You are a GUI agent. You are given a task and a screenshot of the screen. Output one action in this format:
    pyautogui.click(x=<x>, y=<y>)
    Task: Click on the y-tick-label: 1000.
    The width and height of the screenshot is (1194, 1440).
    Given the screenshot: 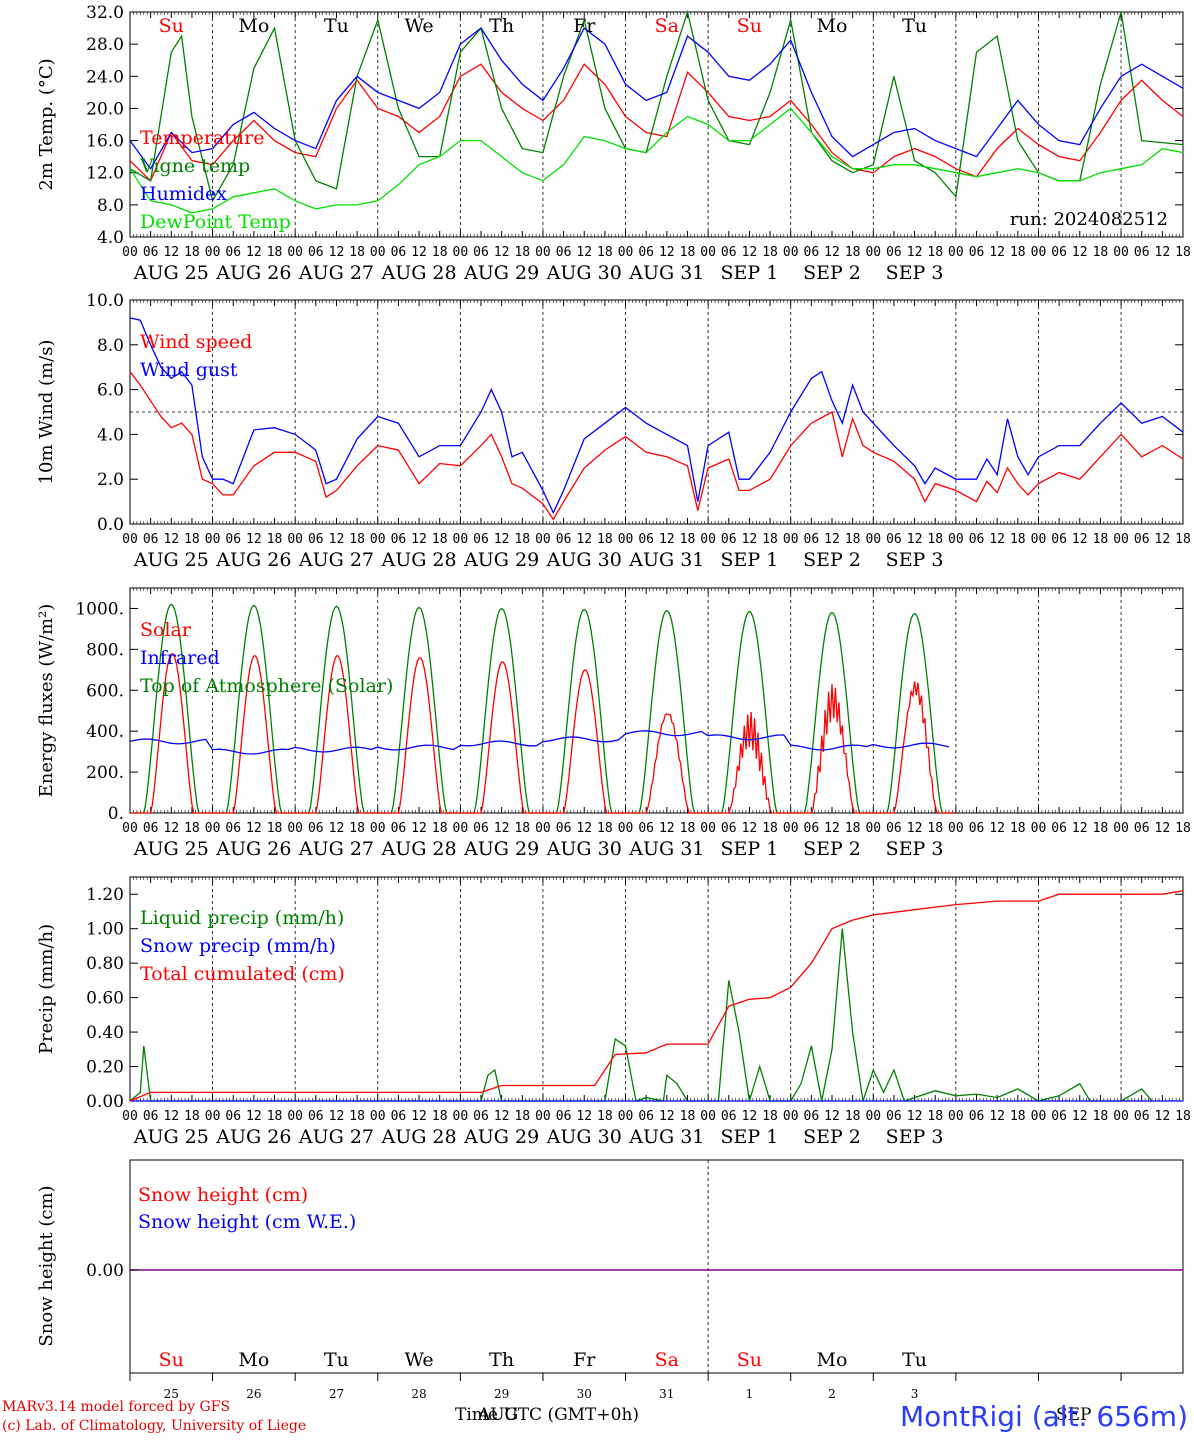 What is the action you would take?
    pyautogui.click(x=99, y=609)
    